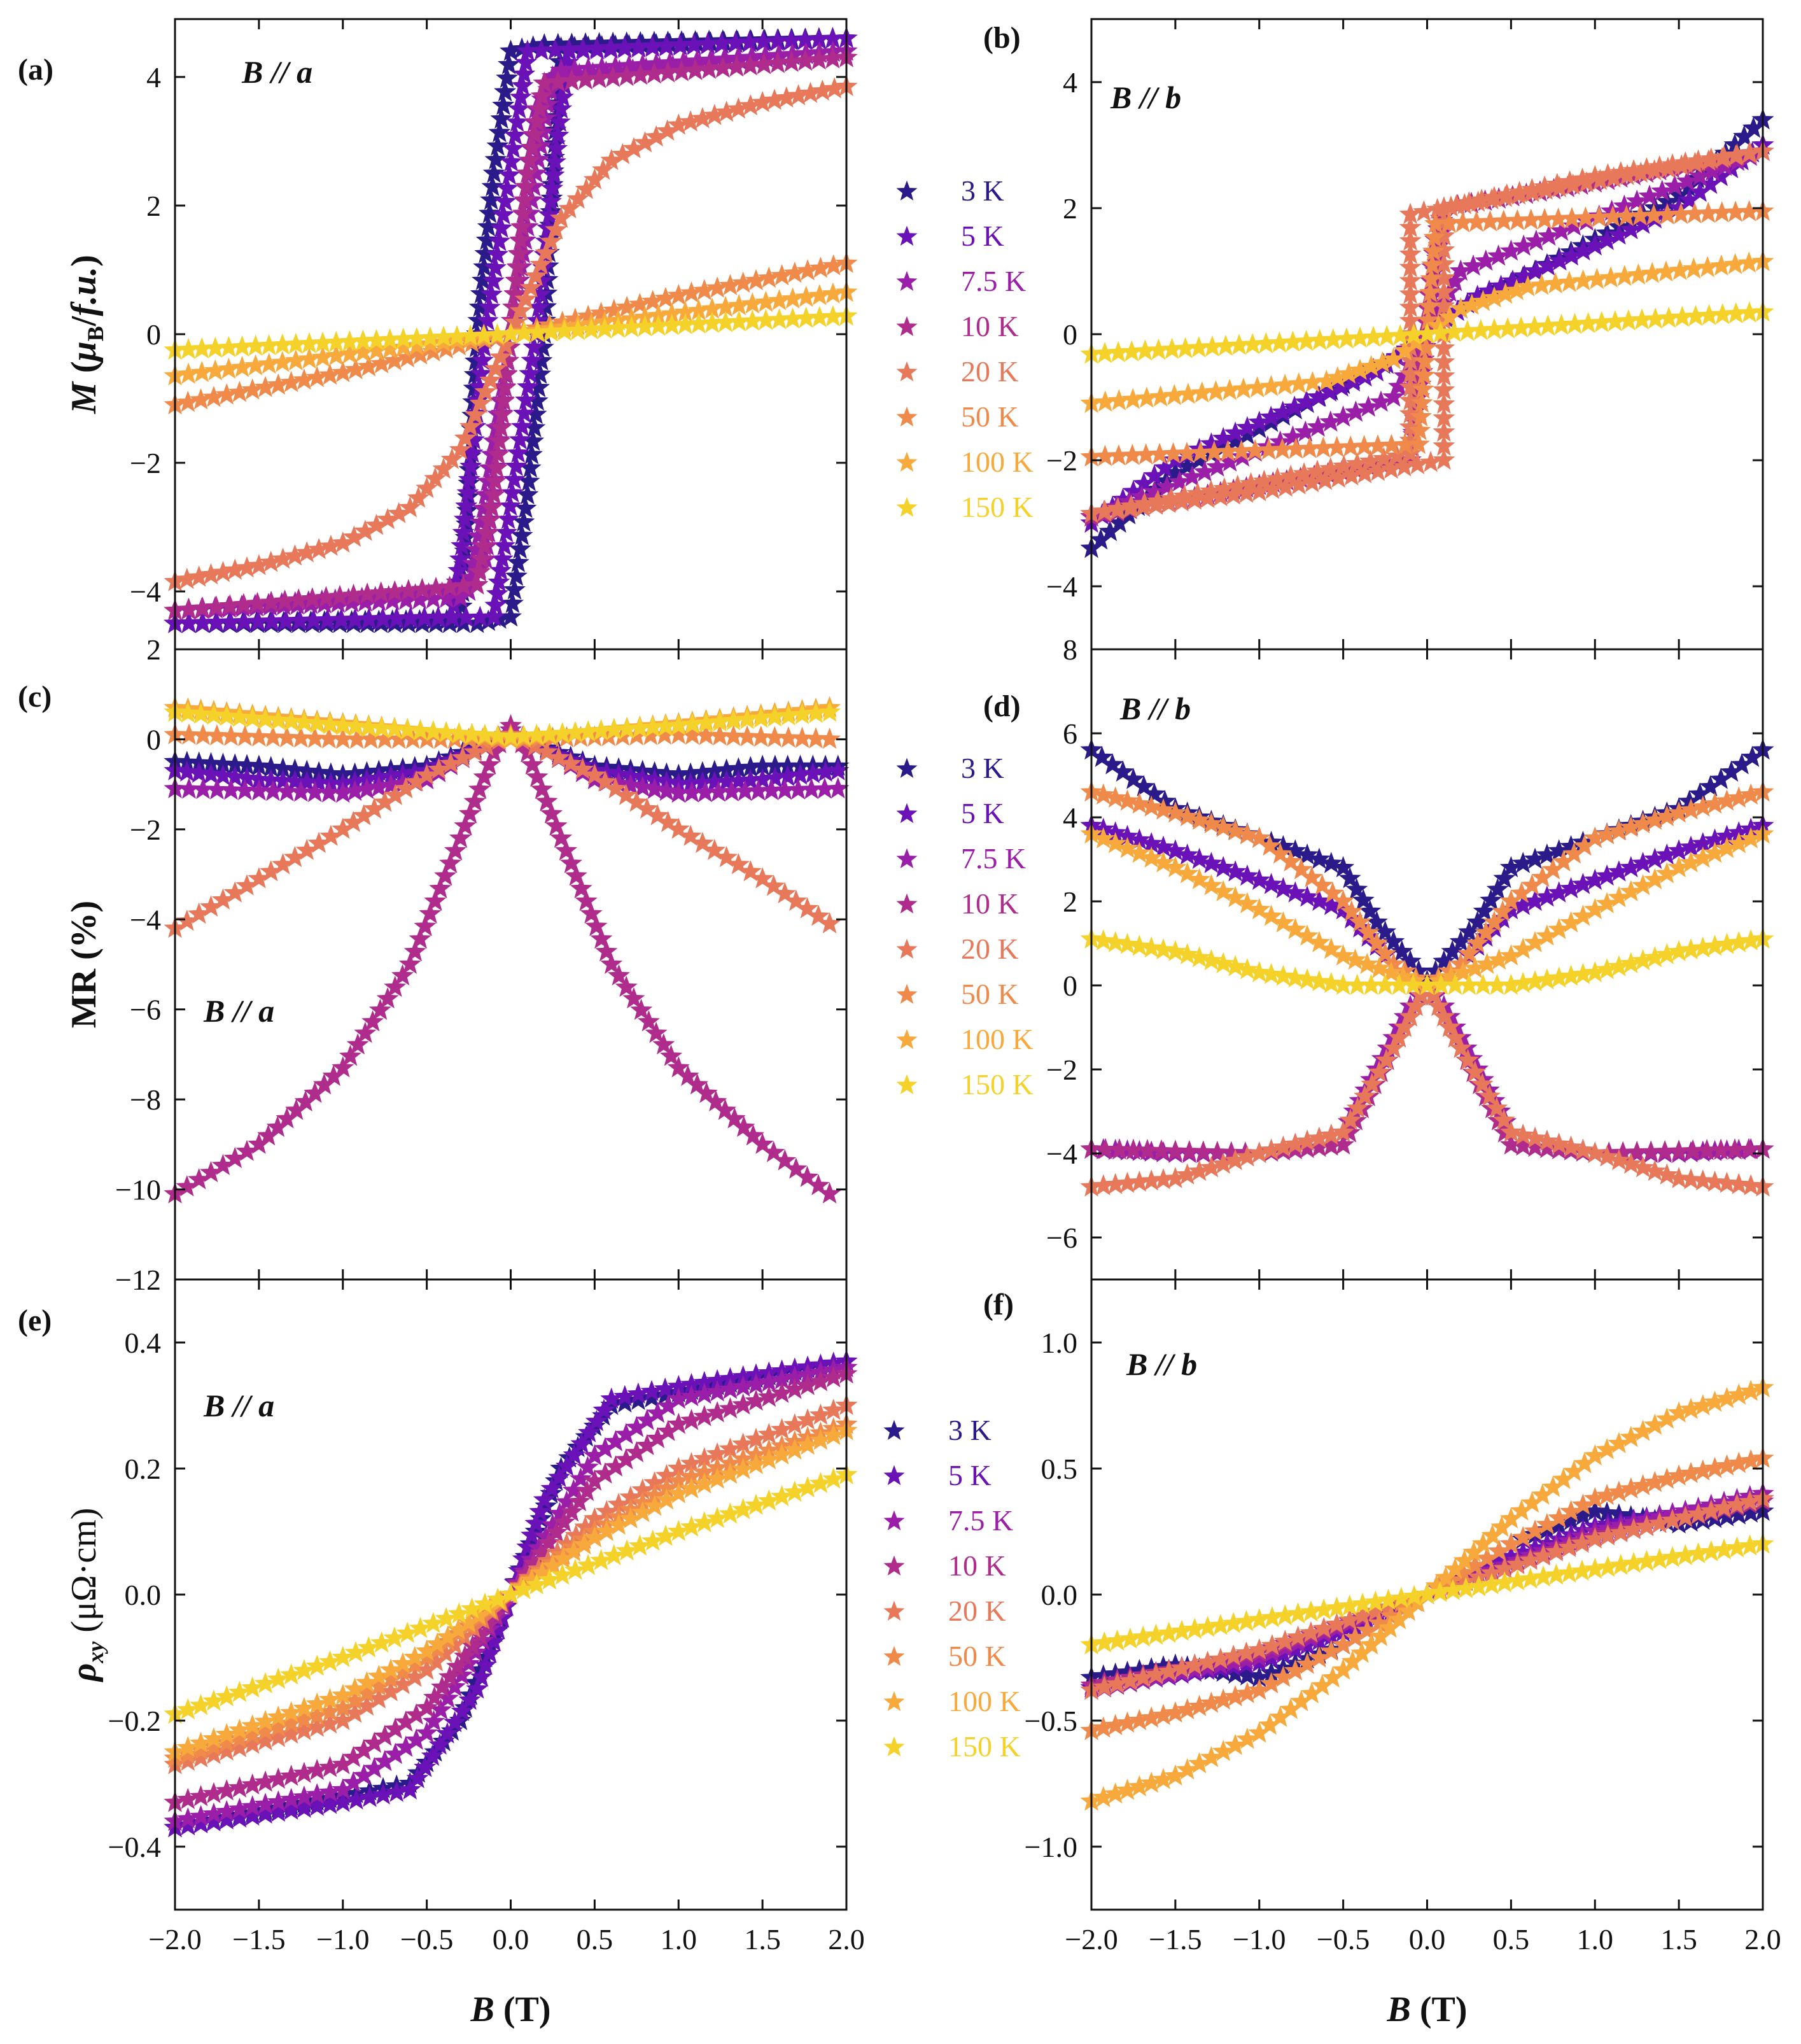  I want to click on y-tick-label: 1.0, so click(1059, 1343).